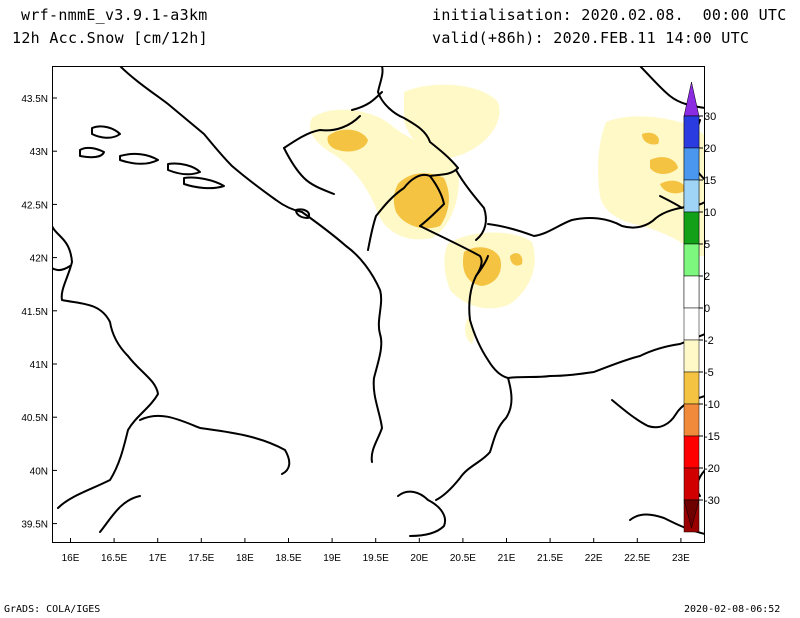 Image resolution: width=800 pixels, height=618 pixels. What do you see at coordinates (691, 99) in the screenshot?
I see `legend-top-arrow` at bounding box center [691, 99].